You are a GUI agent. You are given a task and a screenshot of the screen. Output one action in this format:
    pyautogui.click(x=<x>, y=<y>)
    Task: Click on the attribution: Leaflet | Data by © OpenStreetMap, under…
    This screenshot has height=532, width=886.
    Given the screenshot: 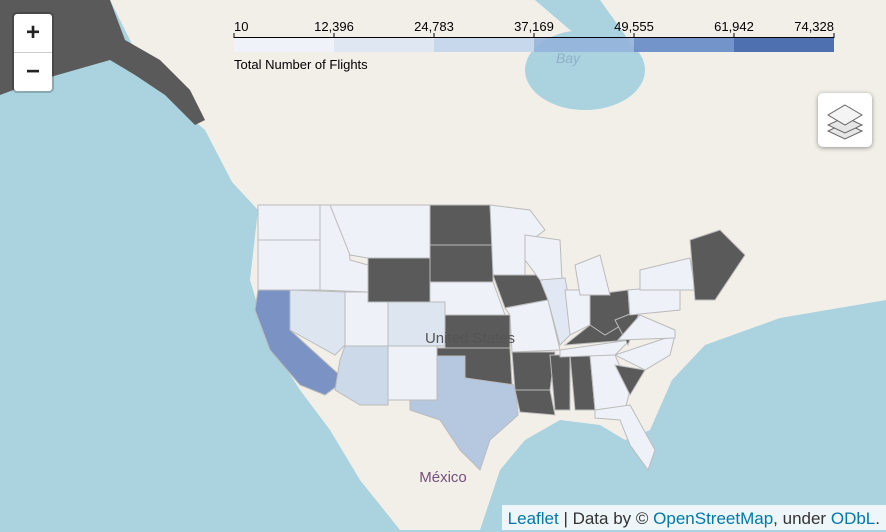 What is the action you would take?
    pyautogui.click(x=693, y=517)
    